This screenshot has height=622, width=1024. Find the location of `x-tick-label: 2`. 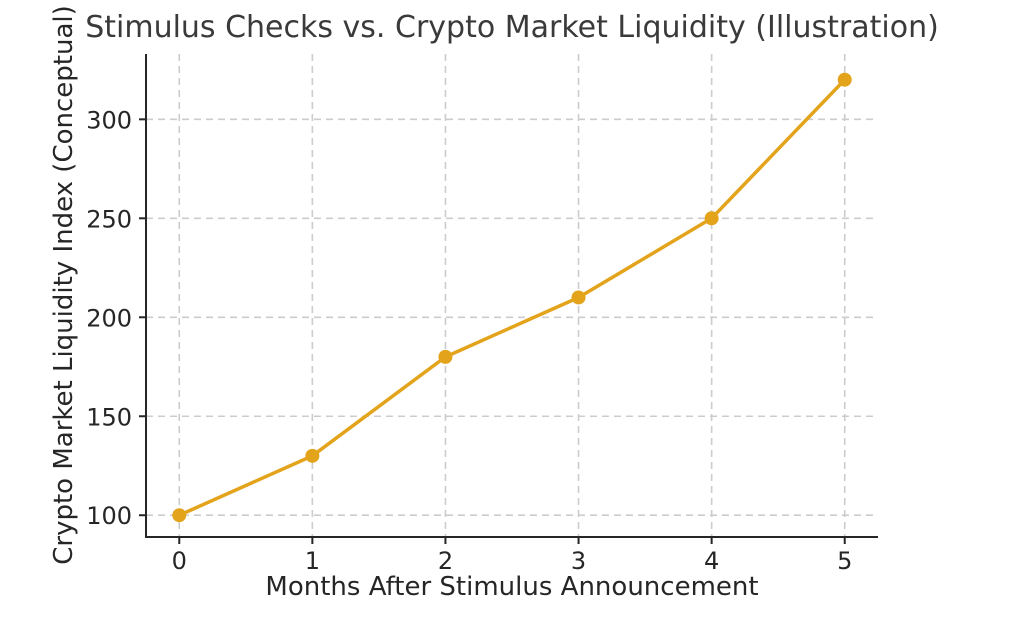

x-tick-label: 2 is located at coordinates (445, 561).